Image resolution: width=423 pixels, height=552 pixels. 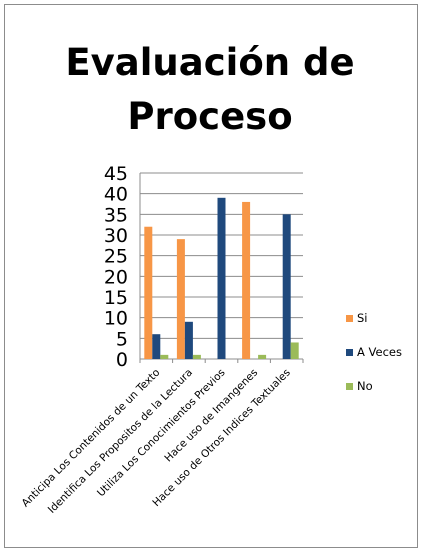 What do you see at coordinates (116, 195) in the screenshot?
I see `y-tick-label: 40` at bounding box center [116, 195].